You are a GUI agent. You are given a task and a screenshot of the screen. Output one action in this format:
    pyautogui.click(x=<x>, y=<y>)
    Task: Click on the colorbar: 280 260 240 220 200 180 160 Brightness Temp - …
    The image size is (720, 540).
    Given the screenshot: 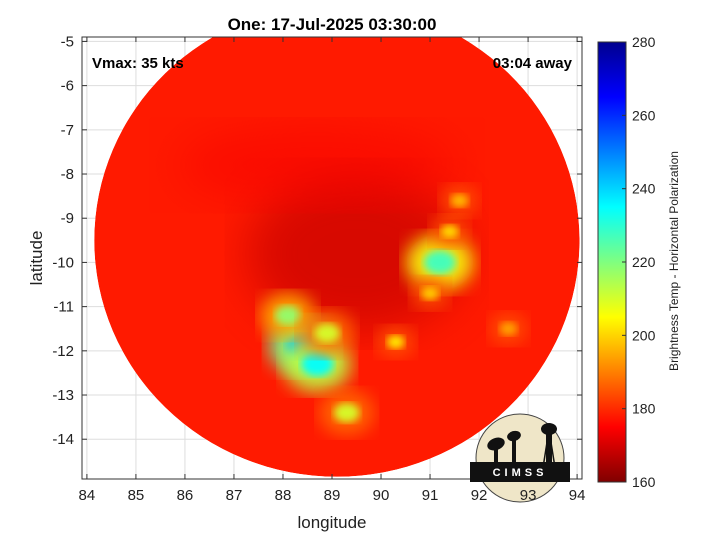 What is the action you would take?
    pyautogui.click(x=639, y=262)
    